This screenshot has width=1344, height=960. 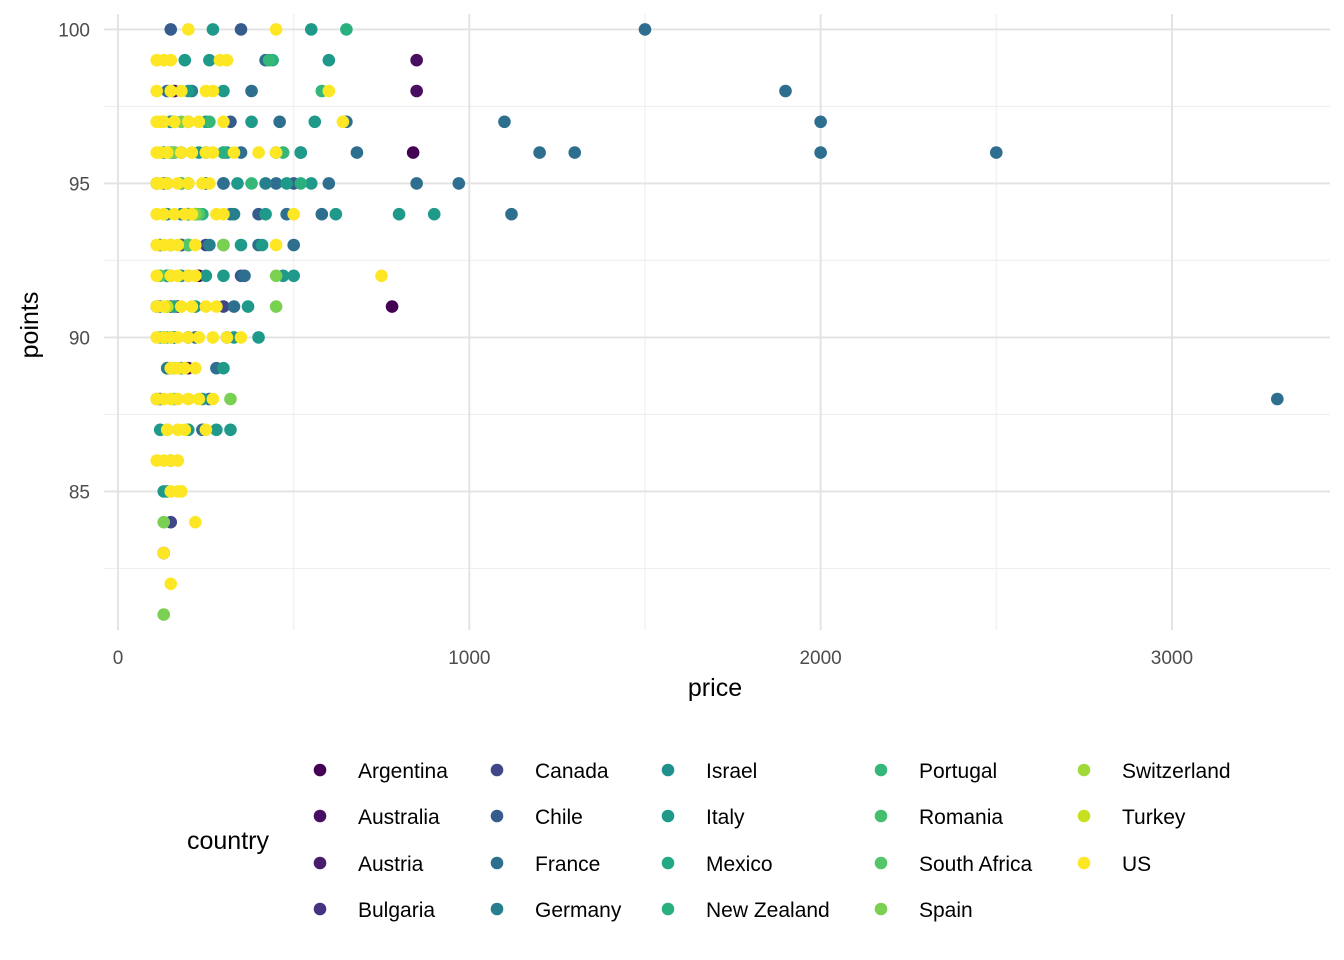 What do you see at coordinates (1172, 658) in the screenshot?
I see `x-tick-label: 3000` at bounding box center [1172, 658].